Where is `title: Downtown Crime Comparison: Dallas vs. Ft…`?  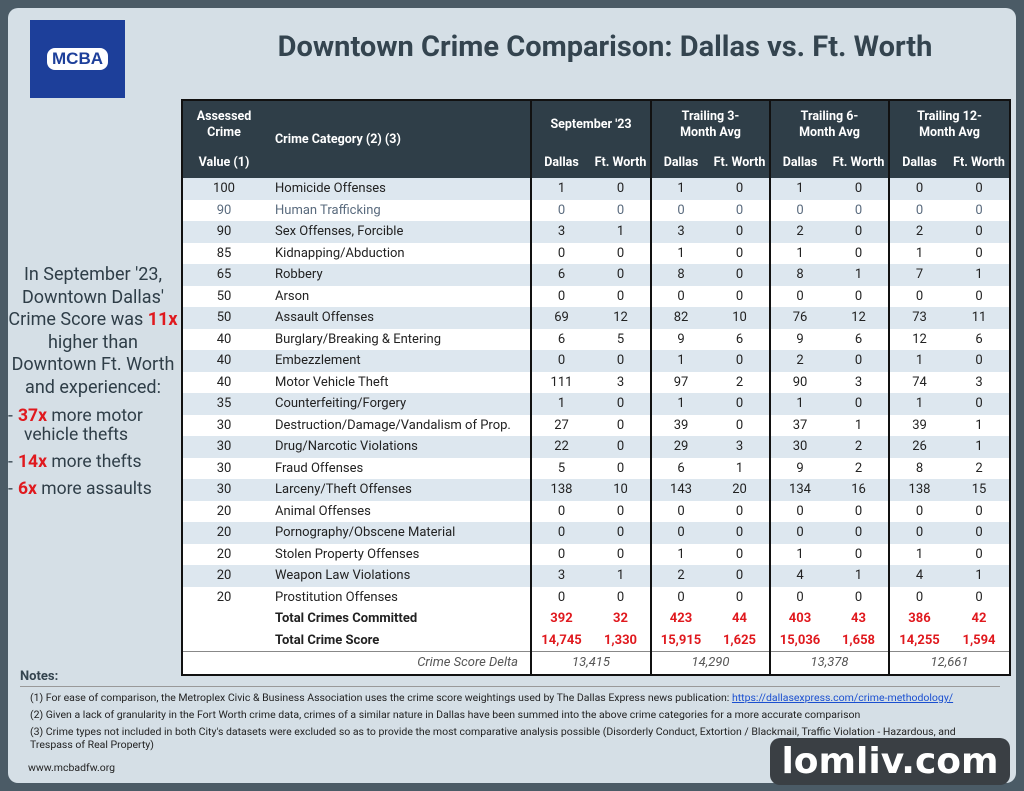 title: Downtown Crime Comparison: Dallas vs. Ft… is located at coordinates (605, 47).